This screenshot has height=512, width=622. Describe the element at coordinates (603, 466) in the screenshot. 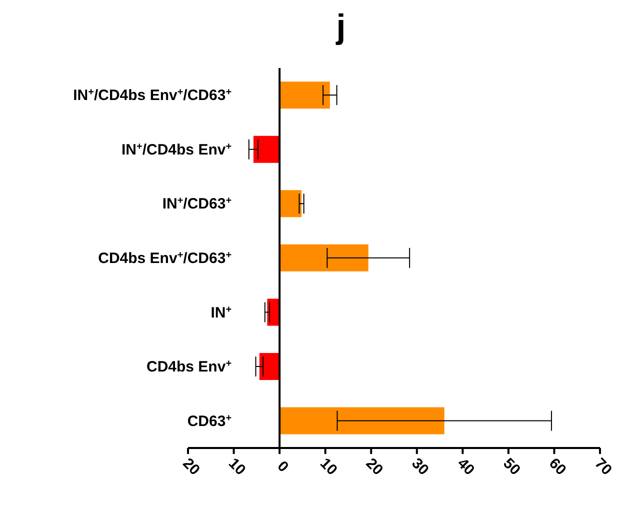

I see `x-tick-label: 70` at that location.